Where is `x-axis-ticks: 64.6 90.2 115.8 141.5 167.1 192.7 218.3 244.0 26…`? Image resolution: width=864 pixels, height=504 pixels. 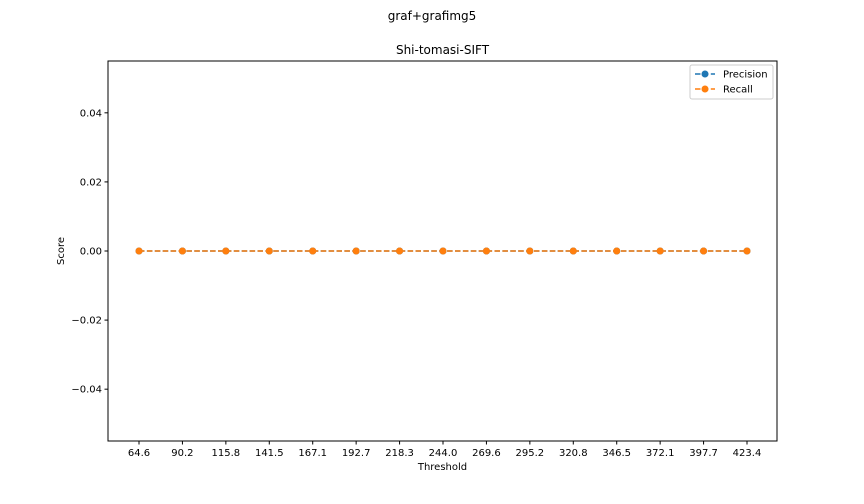
x-axis-ticks: 64.6 90.2 115.8 141.5 167.1 192.7 218.3 244.0 26… is located at coordinates (444, 450).